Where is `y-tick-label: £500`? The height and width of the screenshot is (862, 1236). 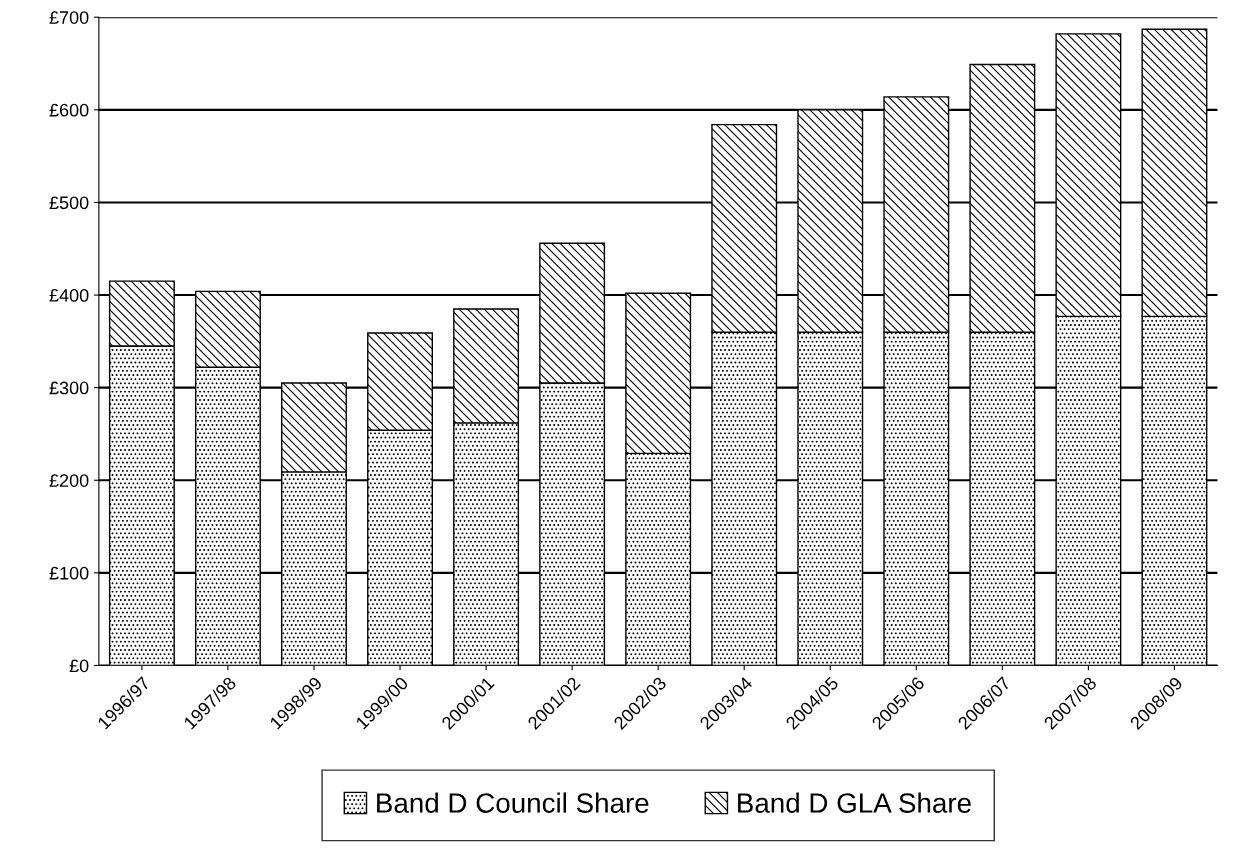
y-tick-label: £500 is located at coordinates (69, 203).